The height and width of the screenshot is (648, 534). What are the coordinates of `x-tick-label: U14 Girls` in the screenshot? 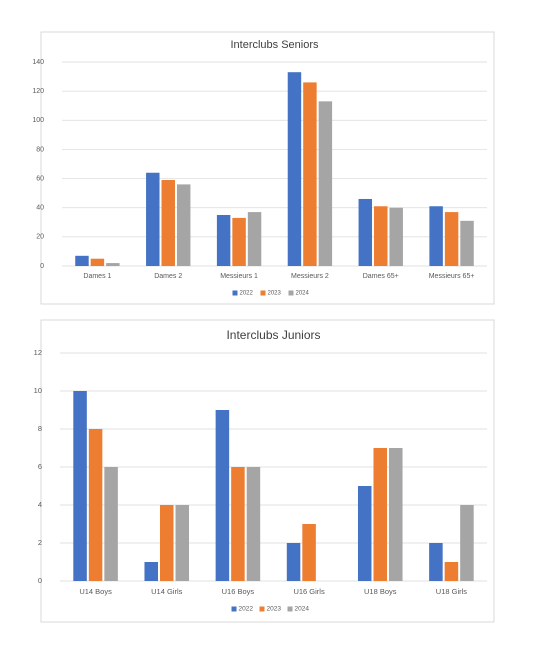 It's located at (167, 591).